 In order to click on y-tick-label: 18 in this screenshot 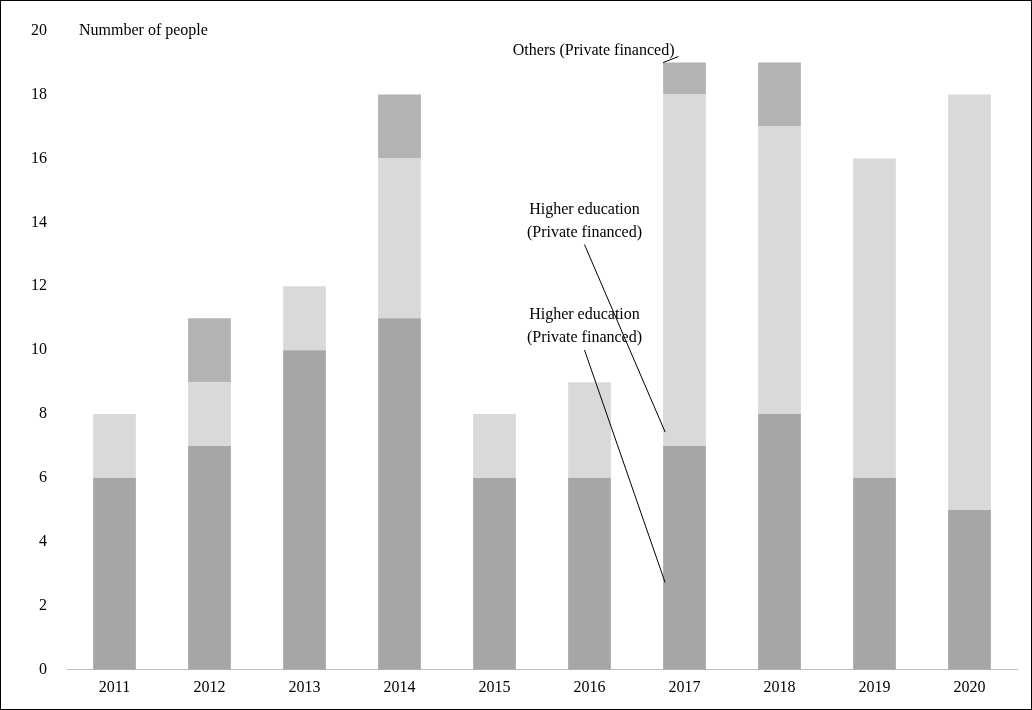, I will do `click(39, 93)`.